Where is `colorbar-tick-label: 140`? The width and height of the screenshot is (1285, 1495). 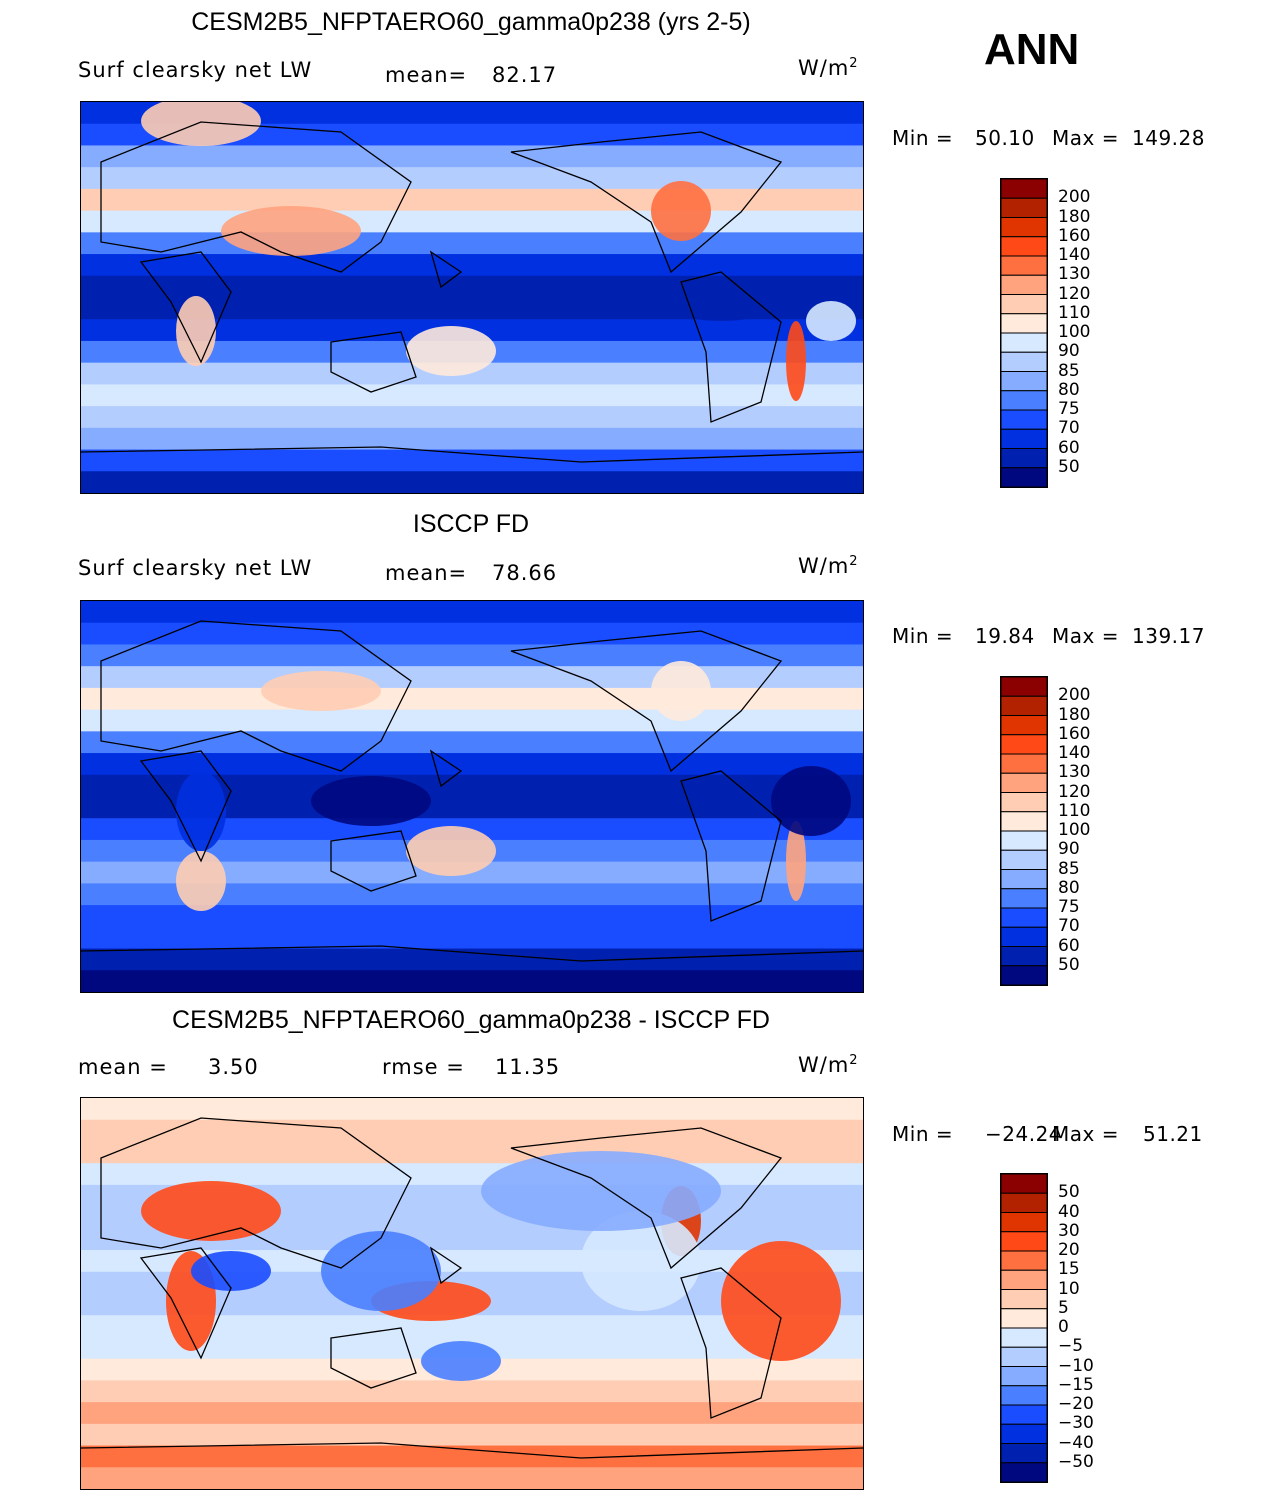 colorbar-tick-label: 140 is located at coordinates (1074, 753).